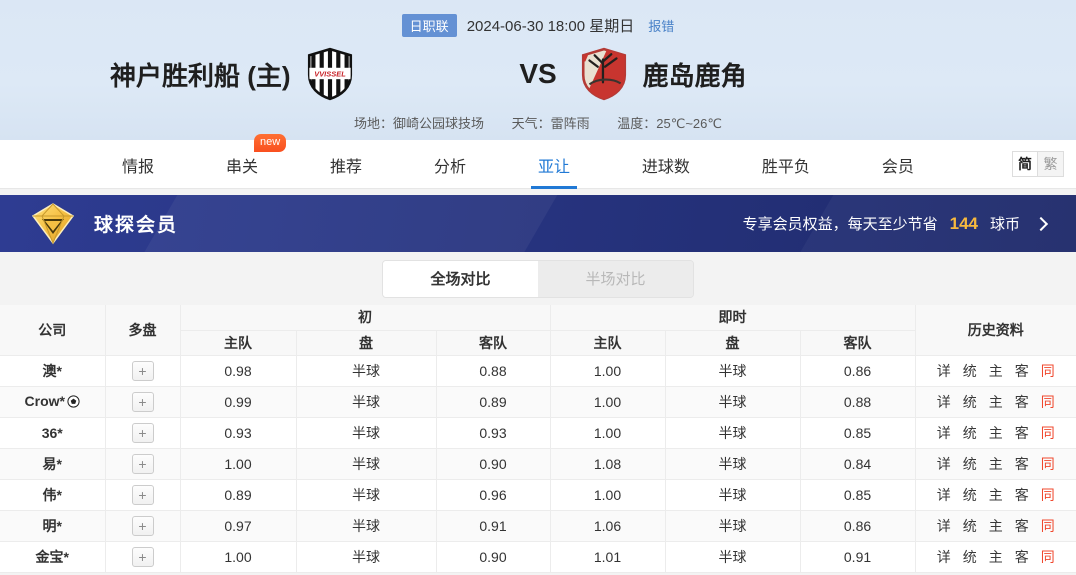 This screenshot has height=575, width=1076. What do you see at coordinates (661, 26) in the screenshot?
I see `report-error-link: 报错` at bounding box center [661, 26].